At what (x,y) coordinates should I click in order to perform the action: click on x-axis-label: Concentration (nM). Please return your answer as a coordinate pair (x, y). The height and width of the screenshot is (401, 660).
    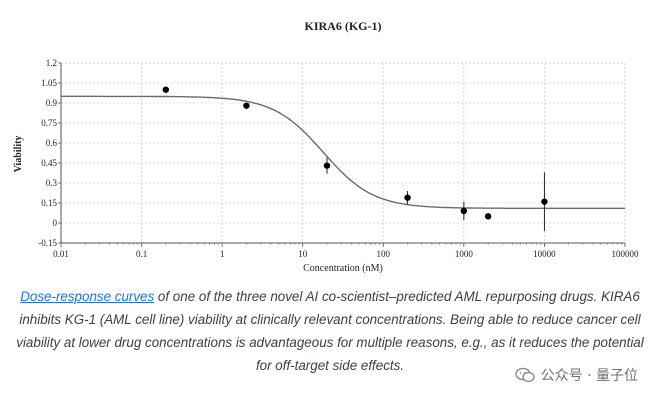
    Looking at the image, I should click on (343, 268).